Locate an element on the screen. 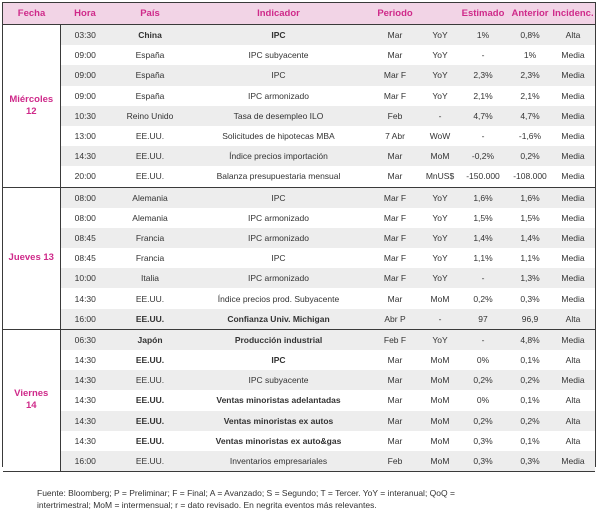  hora-cell: 08:00 is located at coordinates (85, 217).